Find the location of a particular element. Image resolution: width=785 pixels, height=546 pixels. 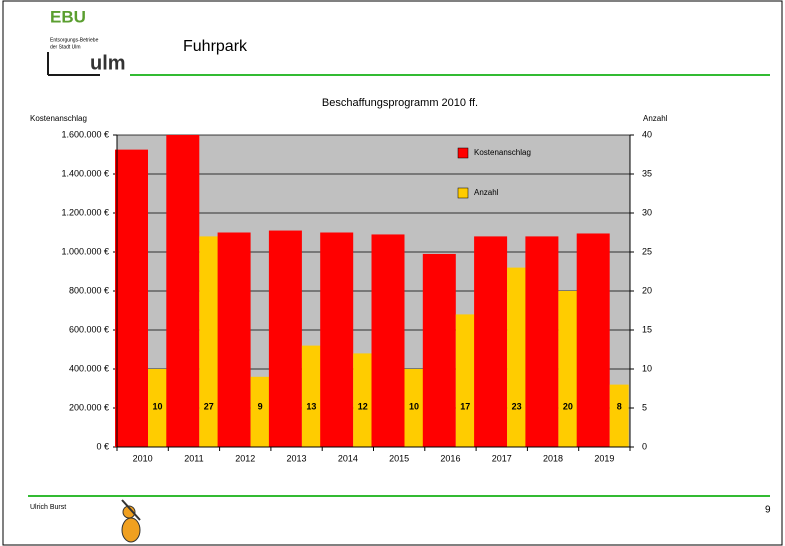

y-axis-title: Kostenanschlag is located at coordinates (58, 118).